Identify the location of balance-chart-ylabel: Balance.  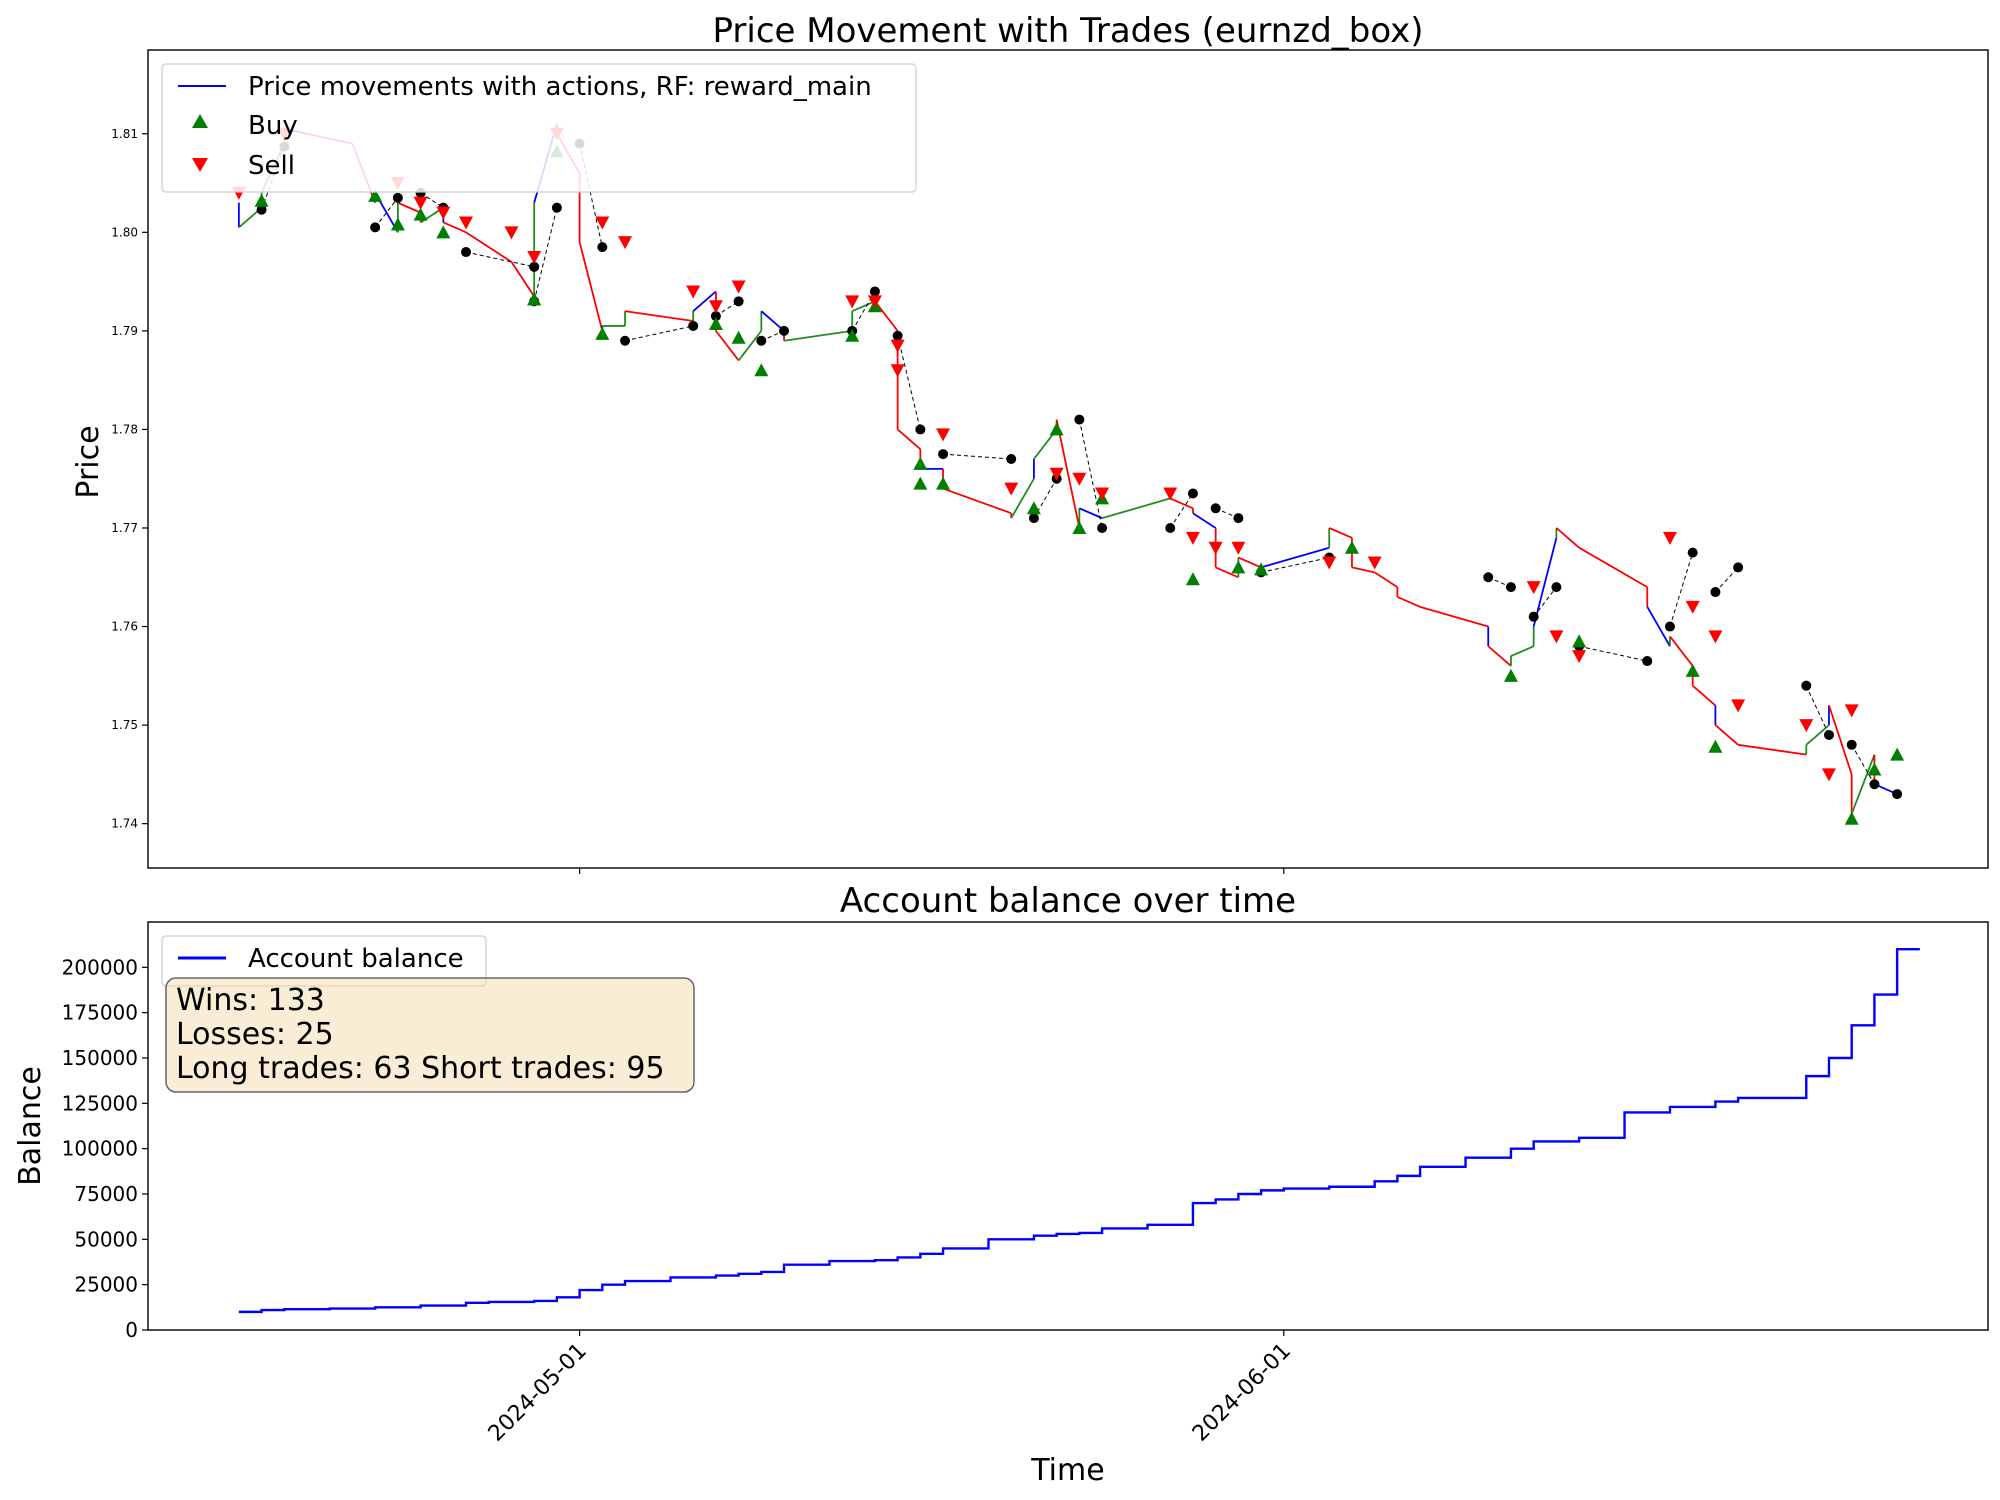
(30, 1126).